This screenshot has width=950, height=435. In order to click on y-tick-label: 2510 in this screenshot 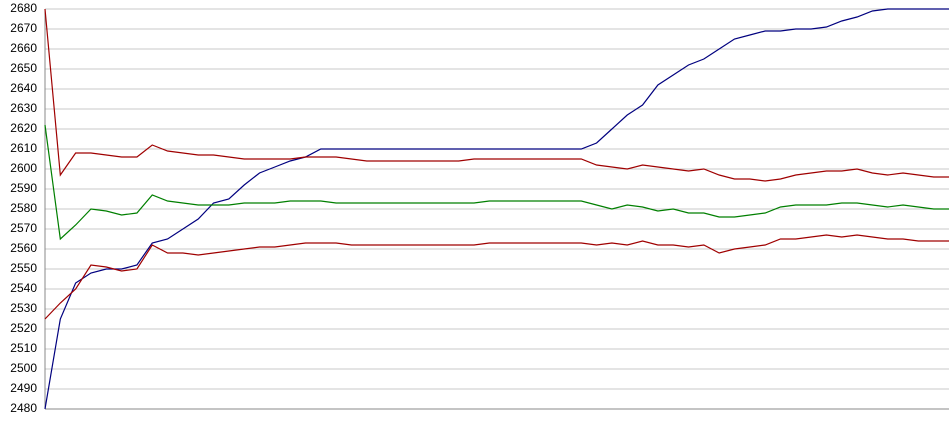, I will do `click(23, 348)`.